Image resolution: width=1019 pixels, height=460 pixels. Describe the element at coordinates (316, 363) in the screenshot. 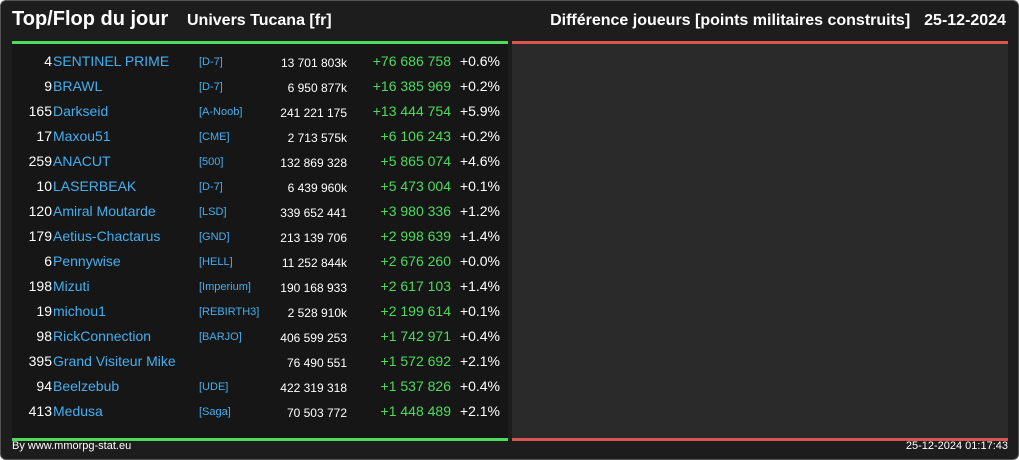

I see `points: 76 490 551` at that location.